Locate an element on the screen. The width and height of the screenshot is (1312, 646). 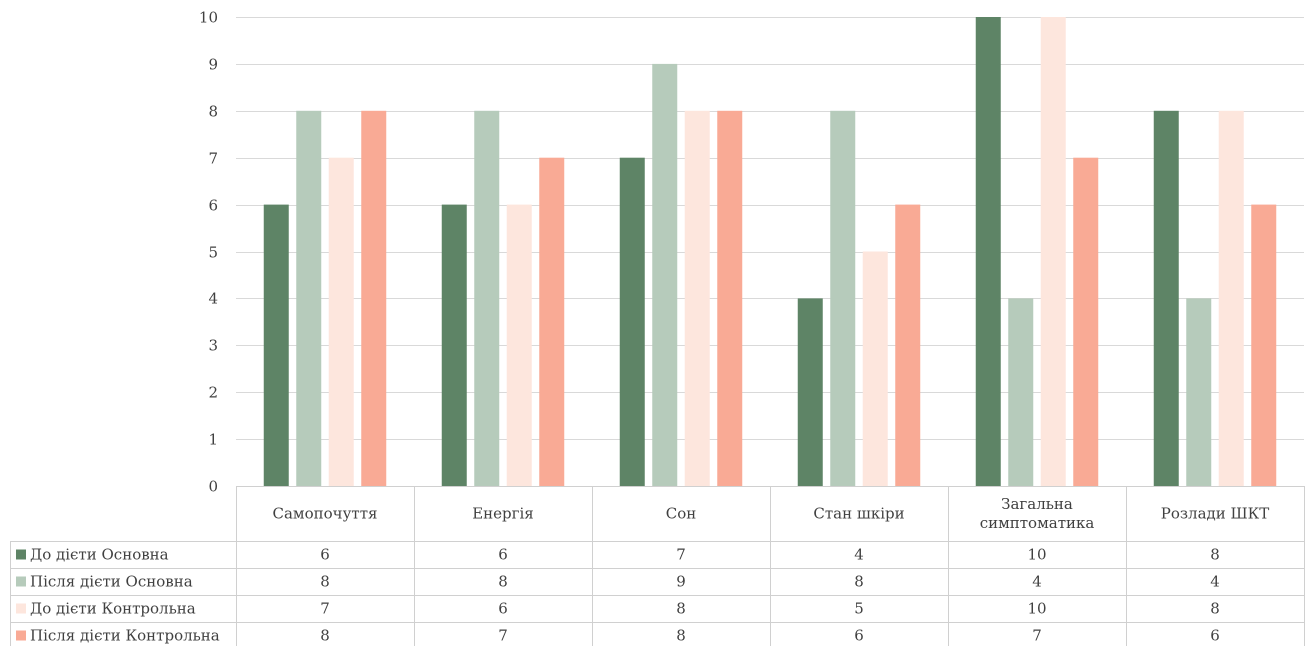
category-label: Розлади ШКТ is located at coordinates (1215, 514).